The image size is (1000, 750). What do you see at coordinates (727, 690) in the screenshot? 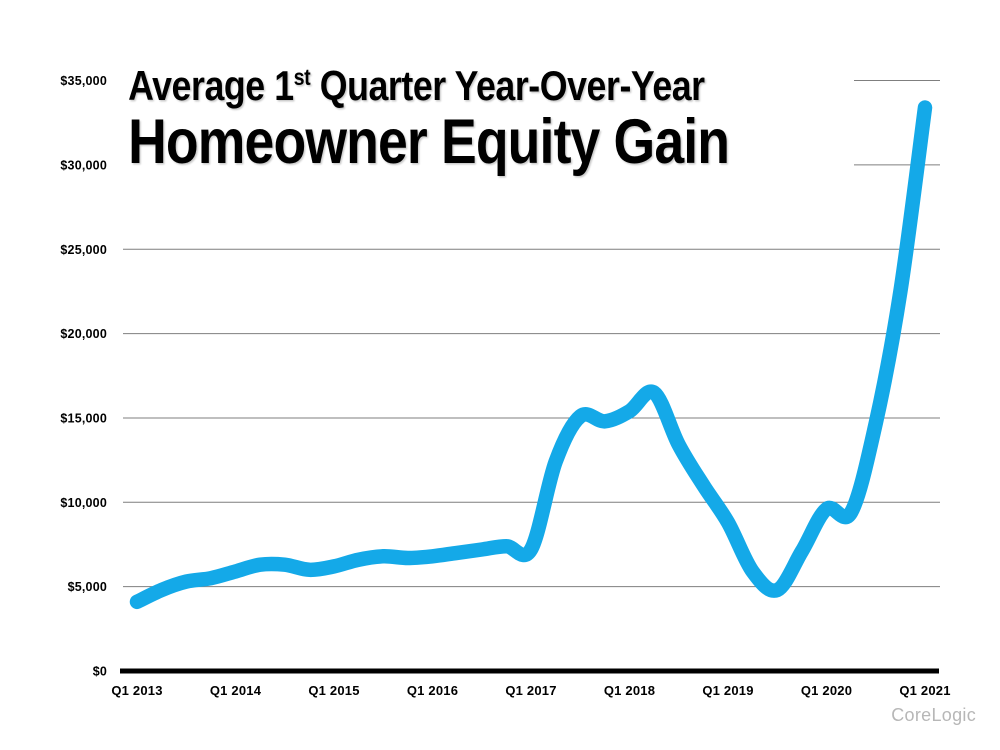
I see `x-tick-label: Q1 2019` at bounding box center [727, 690].